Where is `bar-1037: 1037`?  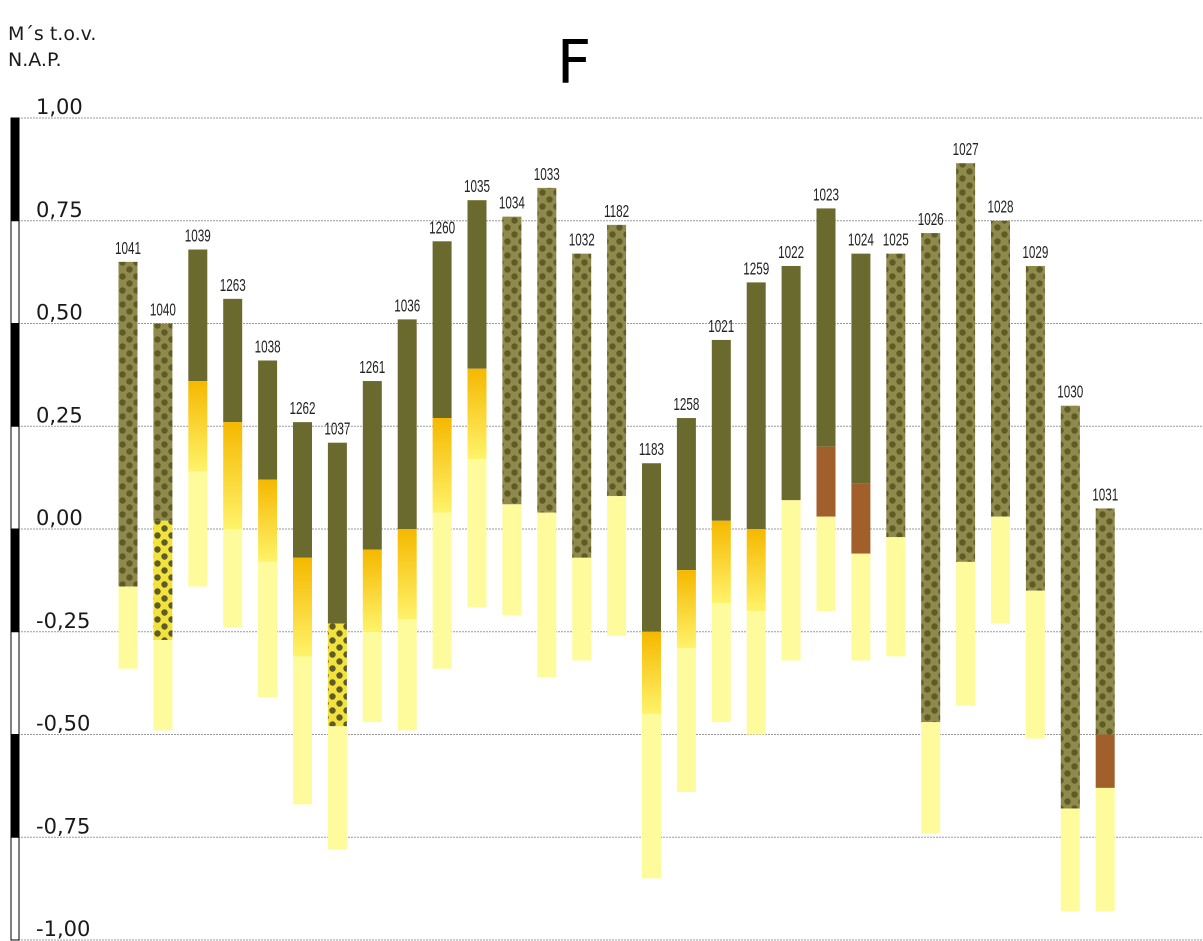
bar-1037: 1037 is located at coordinates (337, 635).